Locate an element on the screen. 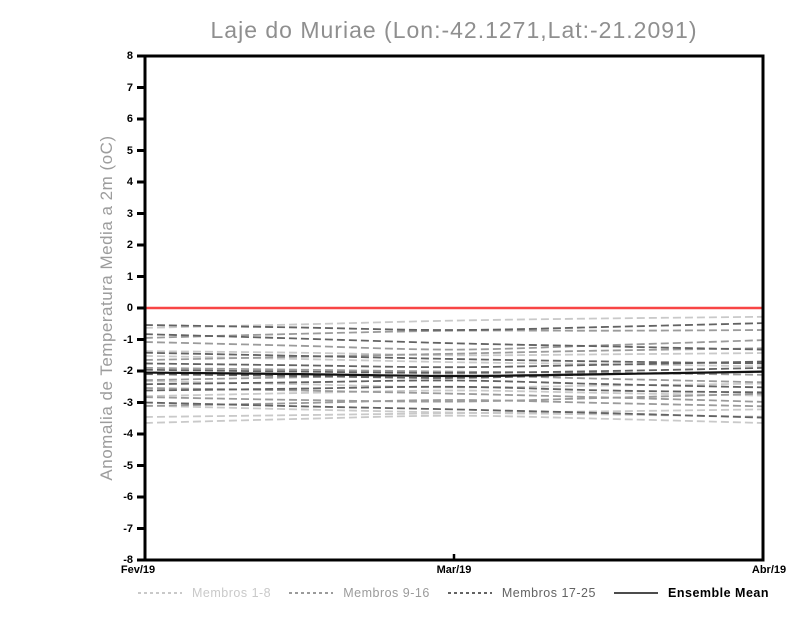 This screenshot has width=800, height=618. solid-line-sample-icon is located at coordinates (636, 593).